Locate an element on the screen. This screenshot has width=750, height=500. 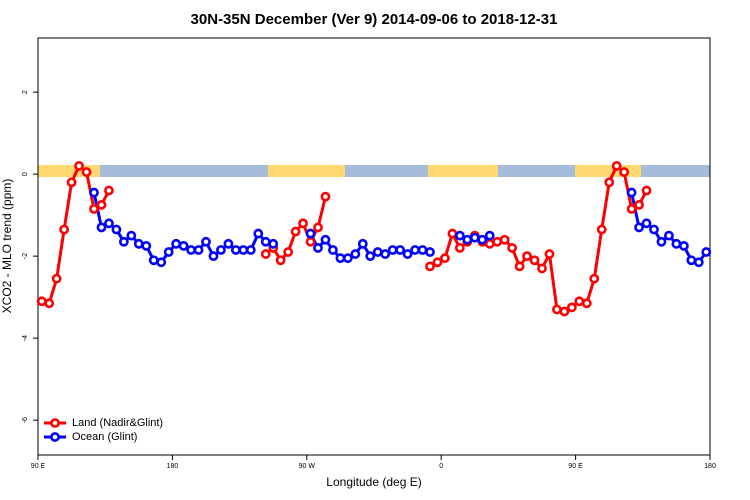
legend-marker is located at coordinates (55, 437).